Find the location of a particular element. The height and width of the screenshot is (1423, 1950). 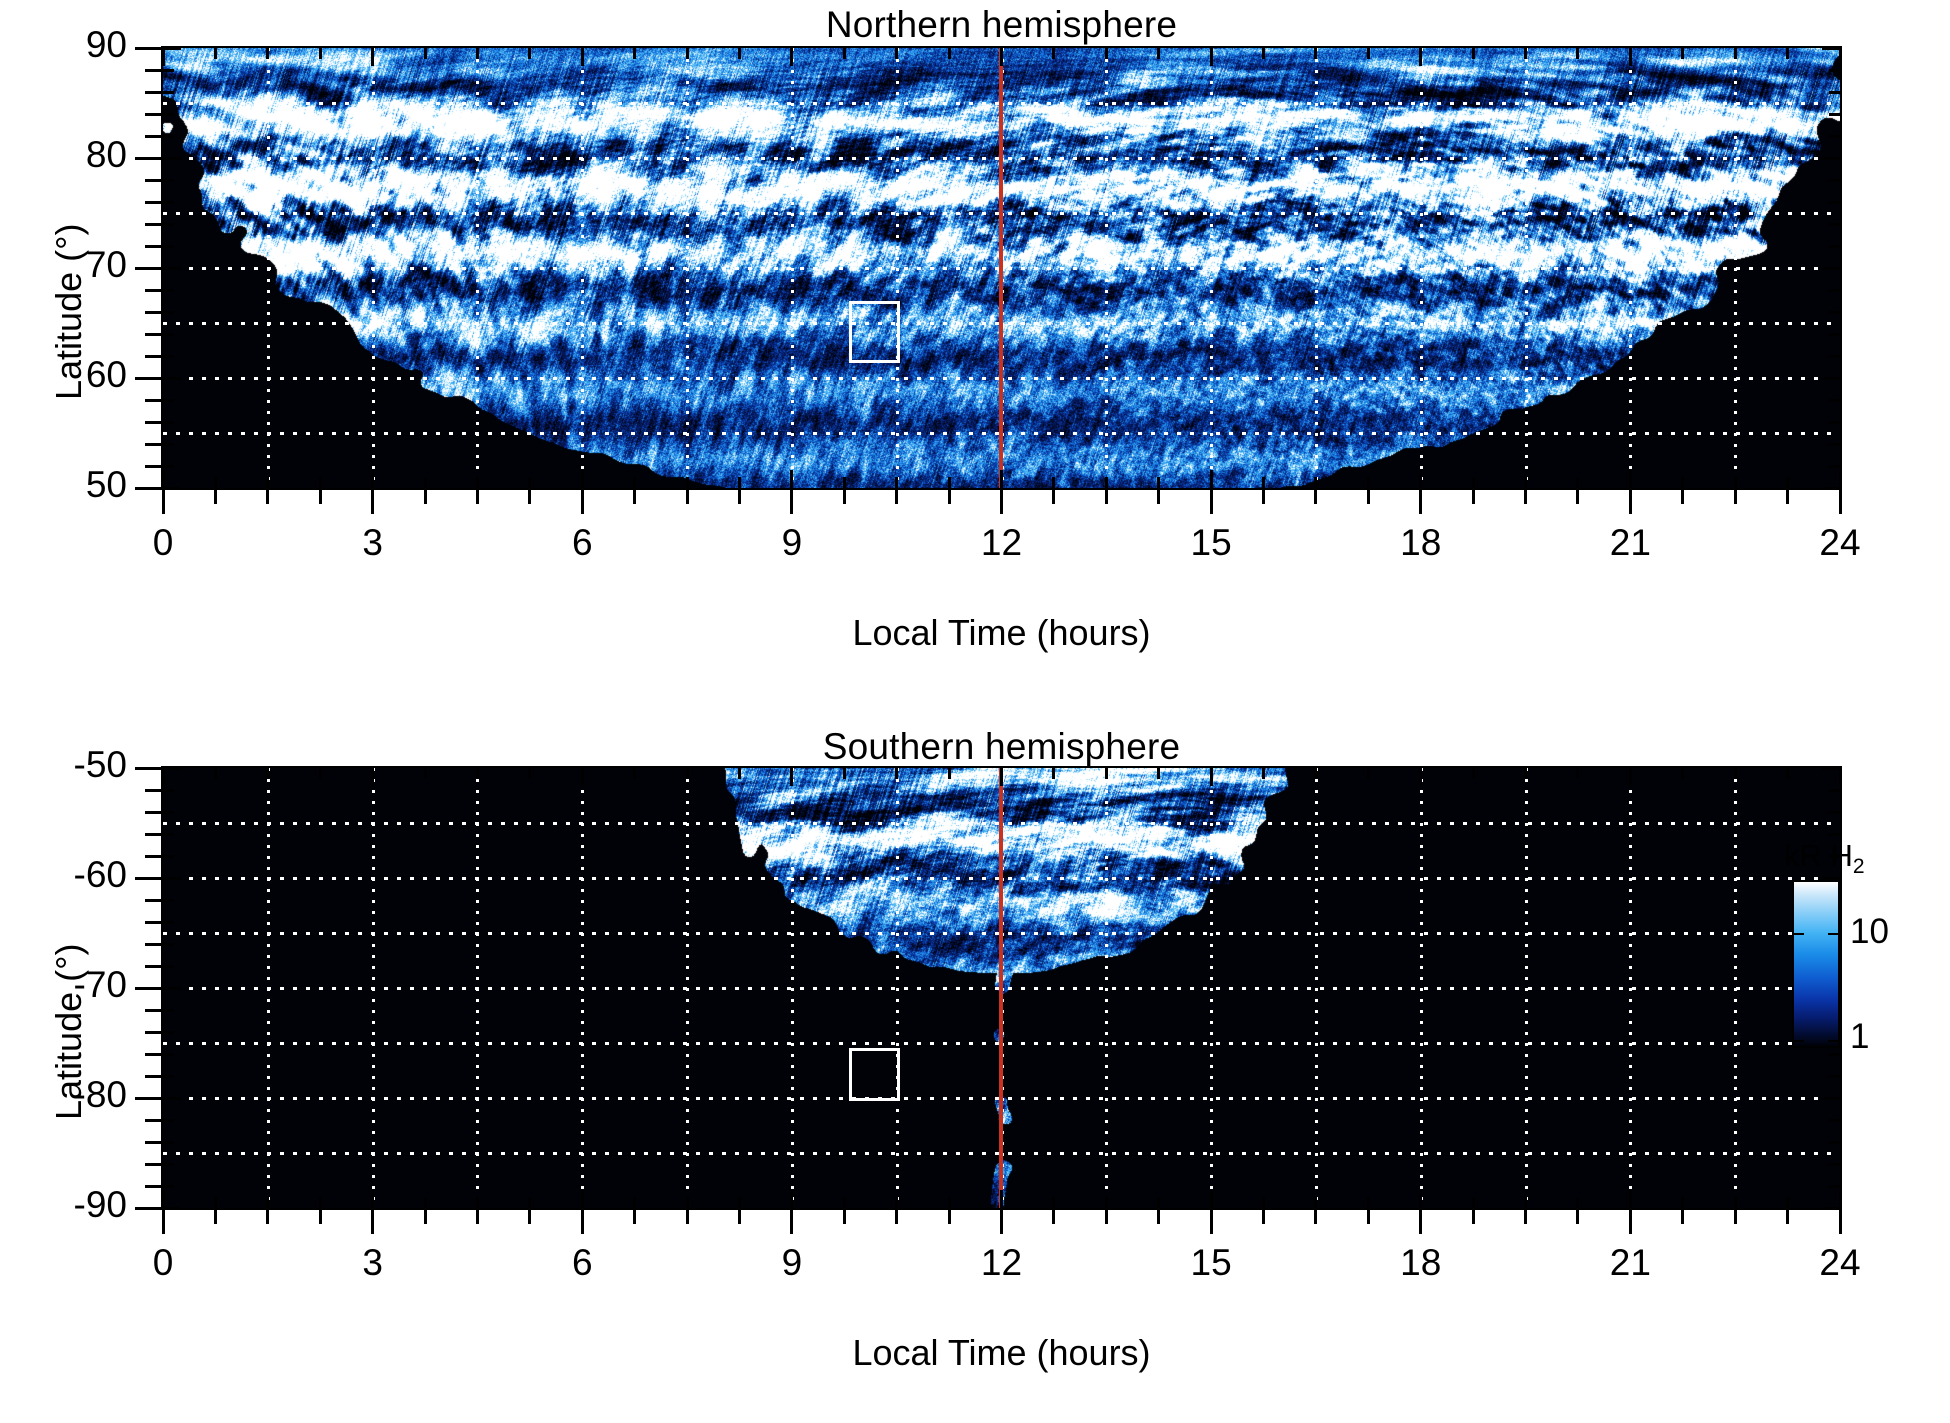

x-tick-label: 0 is located at coordinates (163, 1262).